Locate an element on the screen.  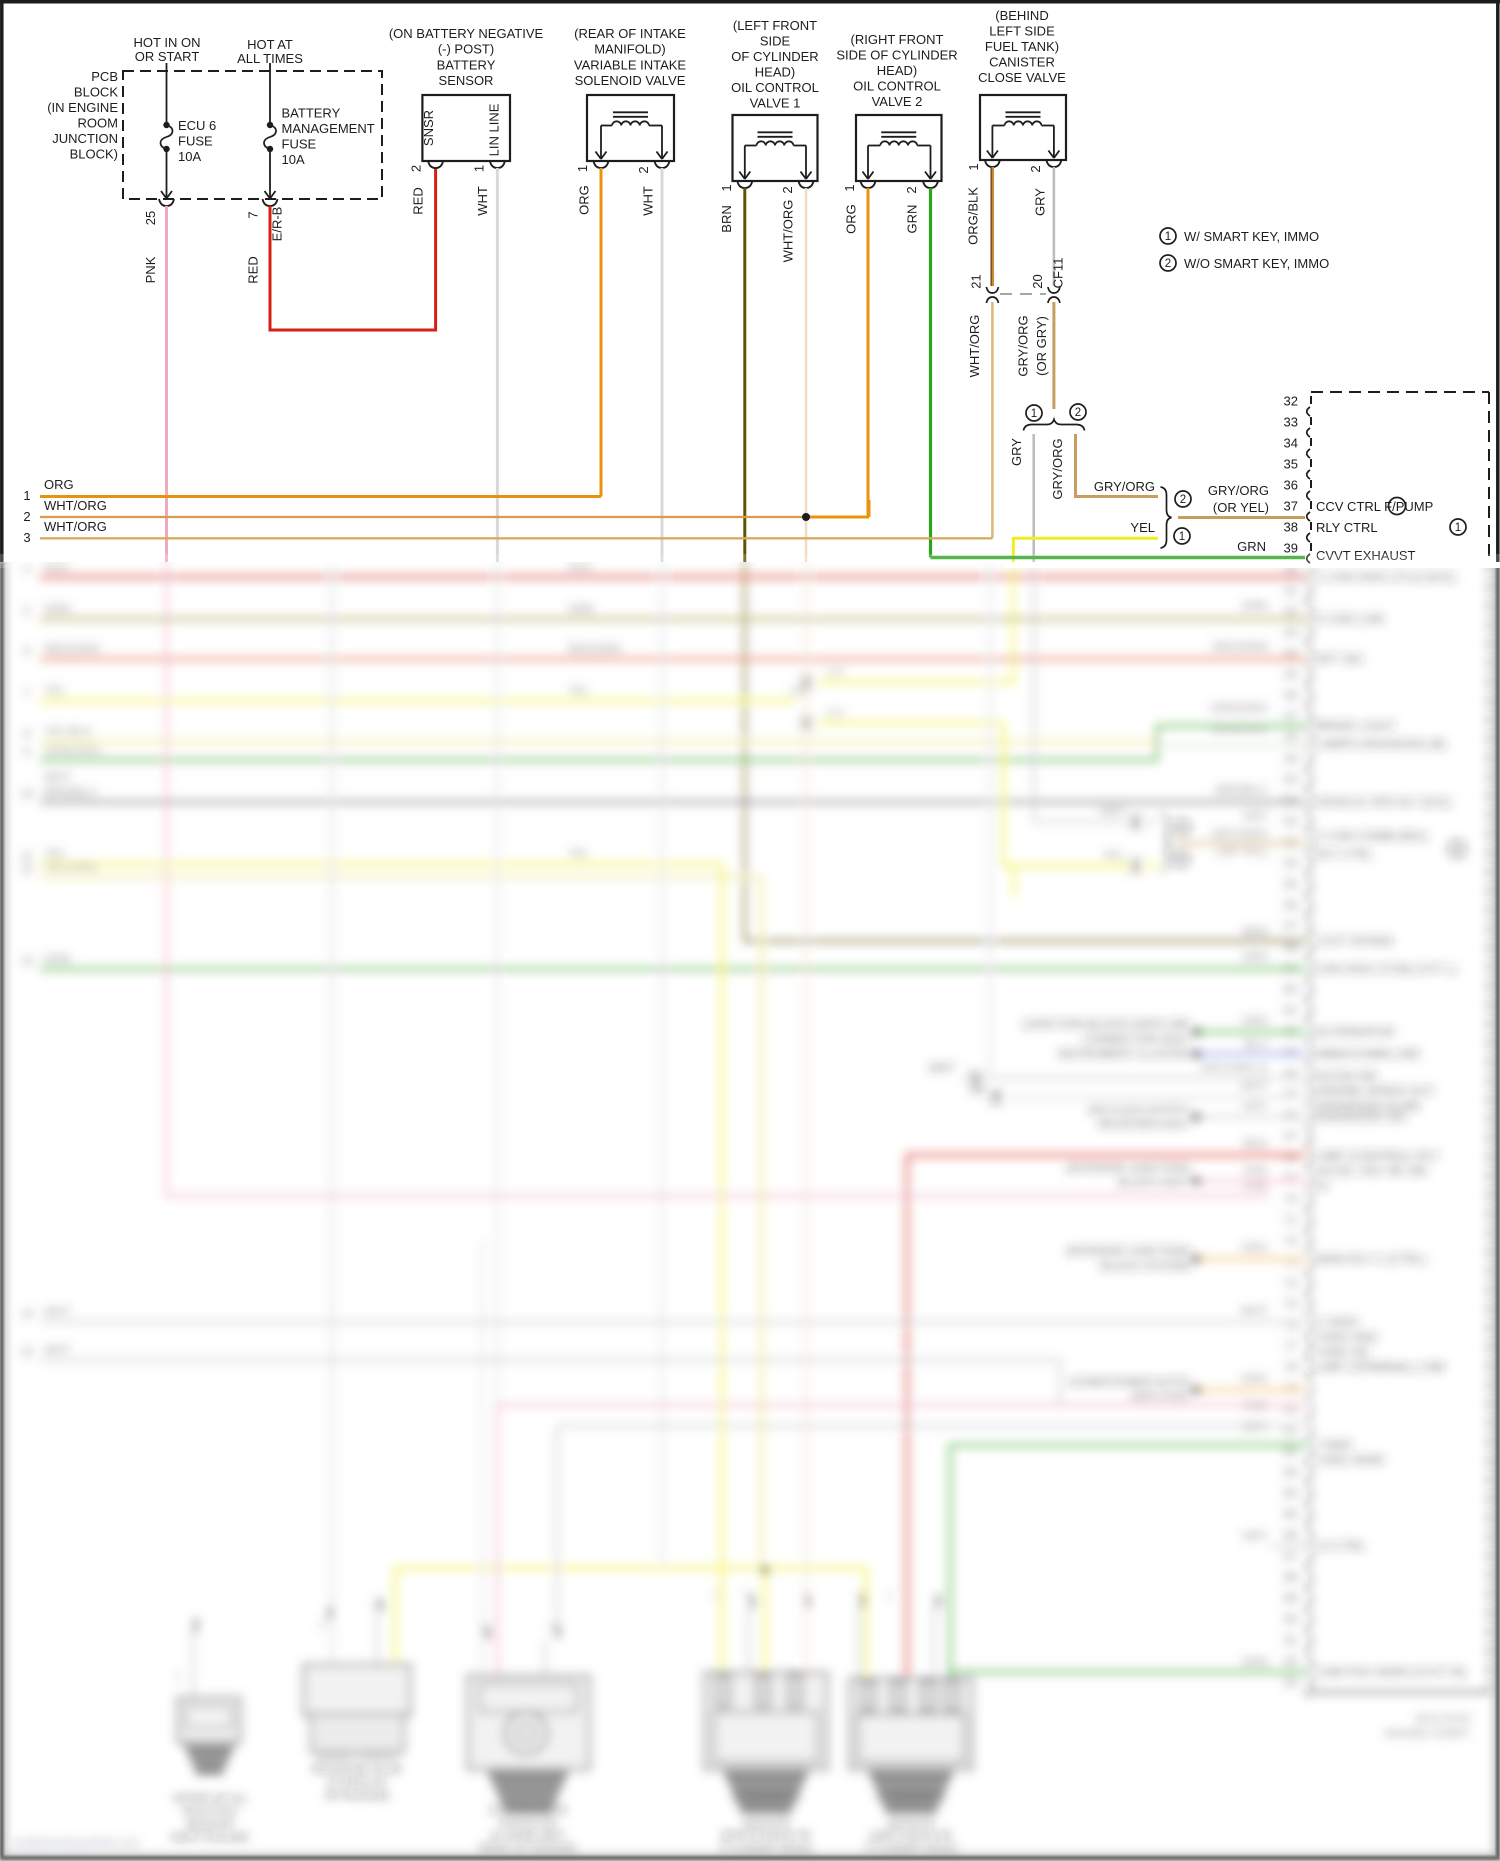
svg-text: OIL CONTROL is located at coordinates (775, 87).